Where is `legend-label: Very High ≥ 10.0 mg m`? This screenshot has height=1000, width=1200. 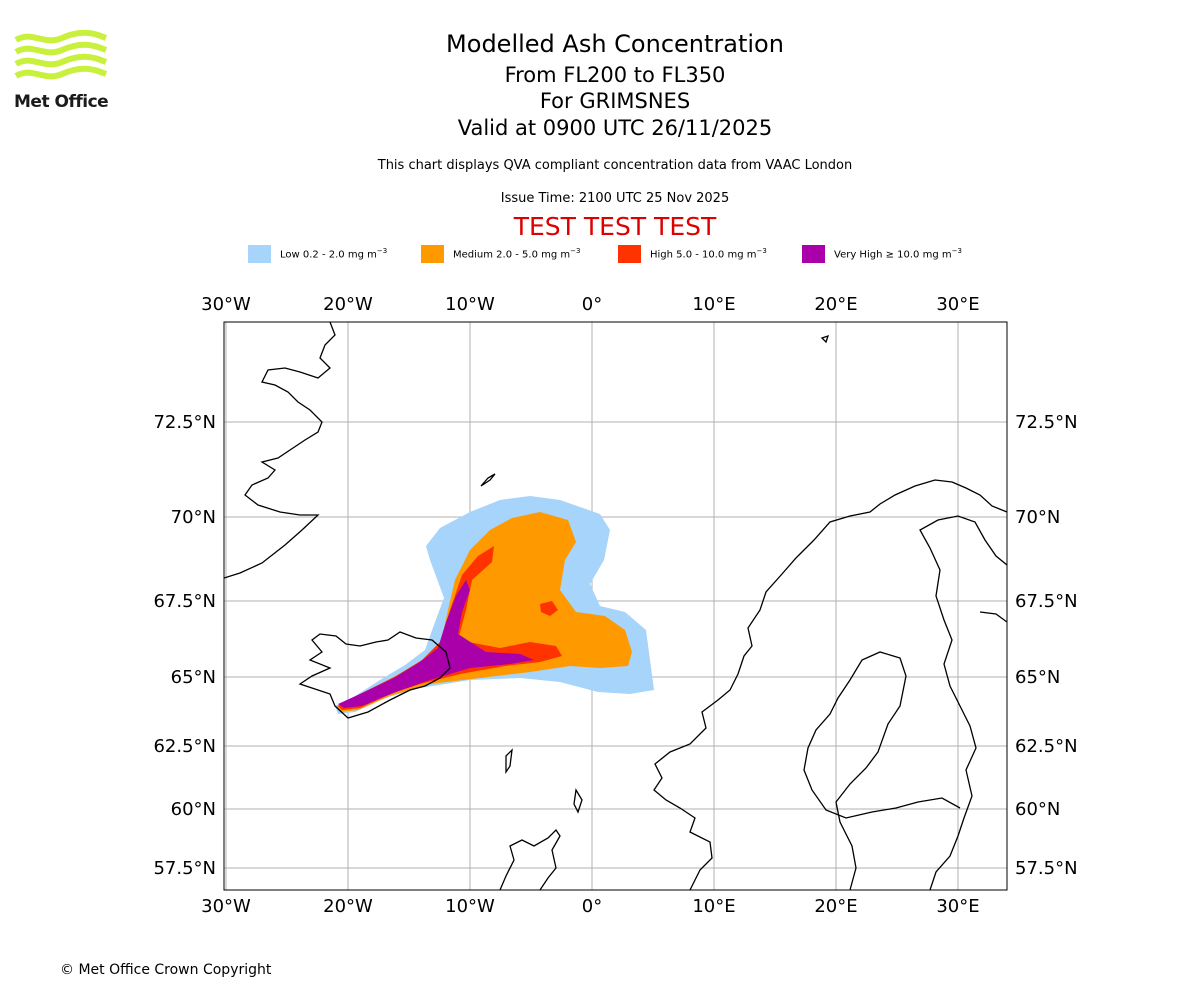 legend-label: Very High ≥ 10.0 mg m is located at coordinates (893, 255).